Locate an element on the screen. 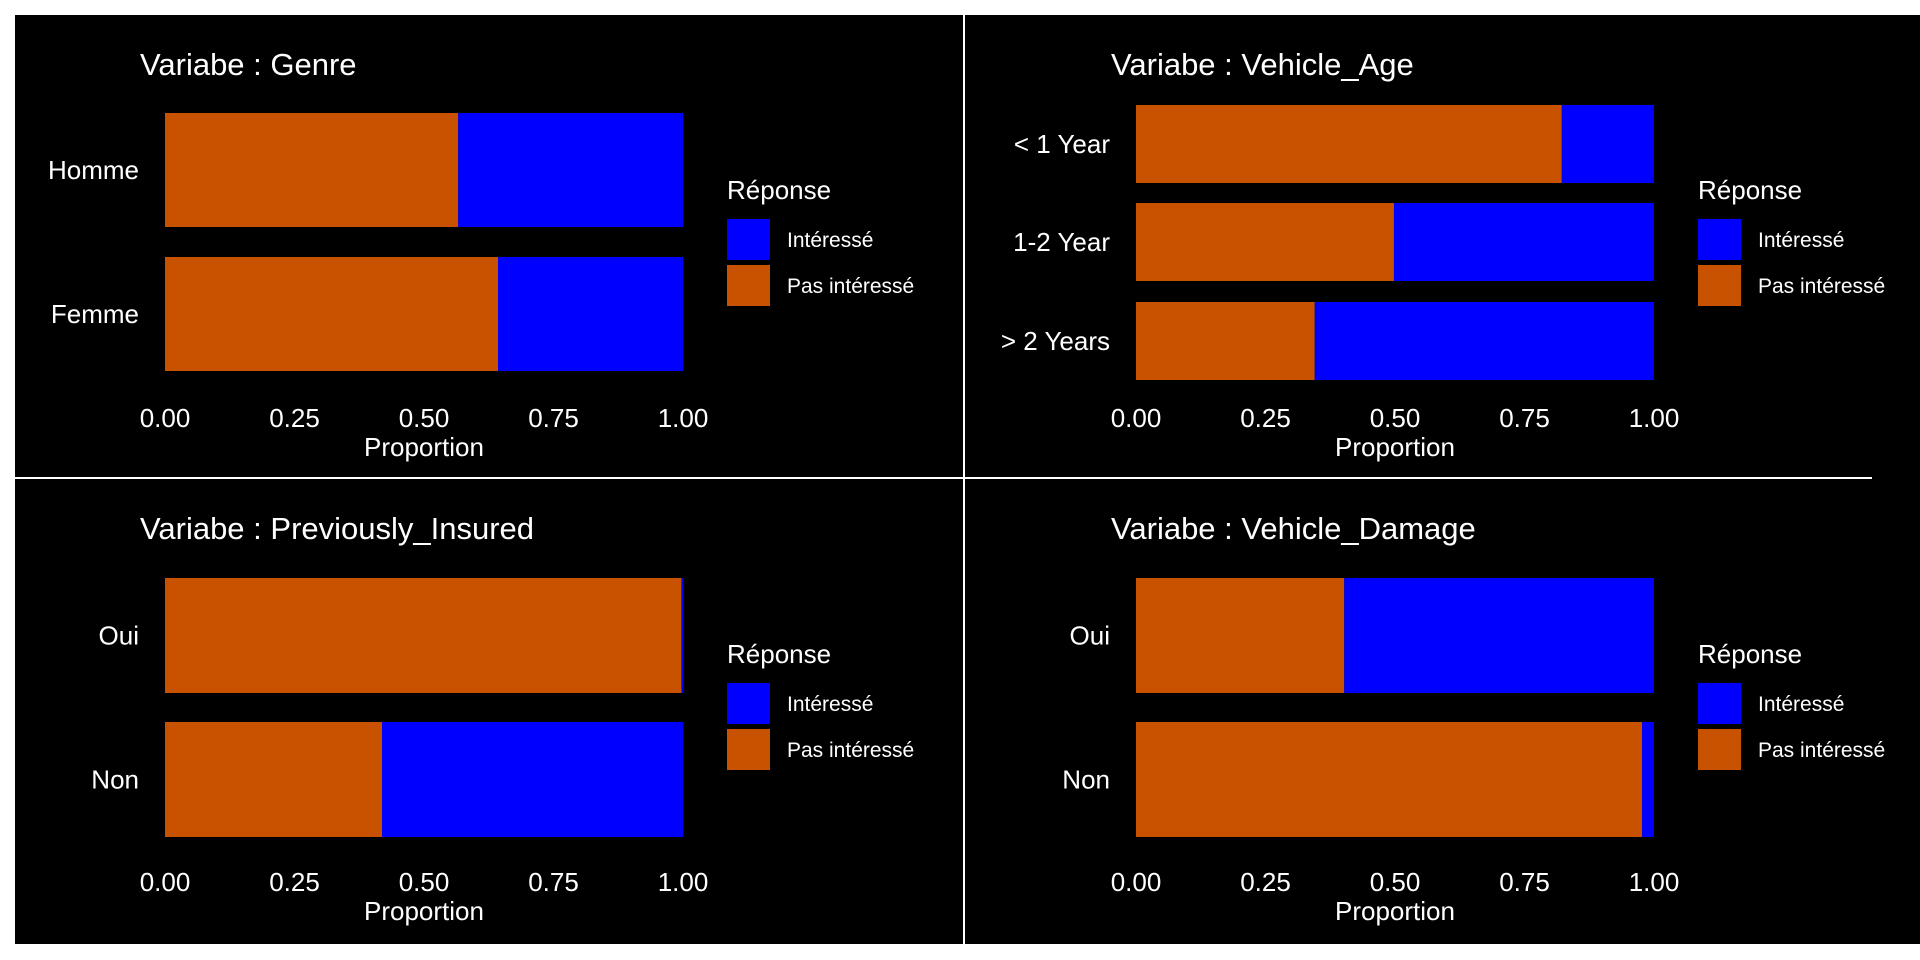  category-label: > 2 Years is located at coordinates (1055, 341).